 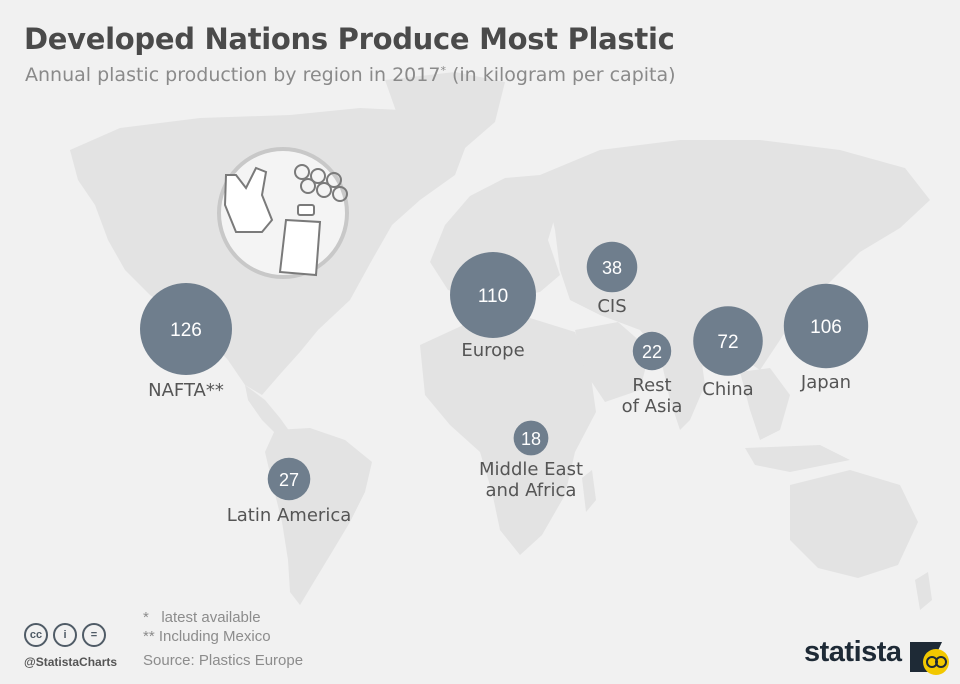 I want to click on license-icons: cc i =, so click(x=65, y=635).